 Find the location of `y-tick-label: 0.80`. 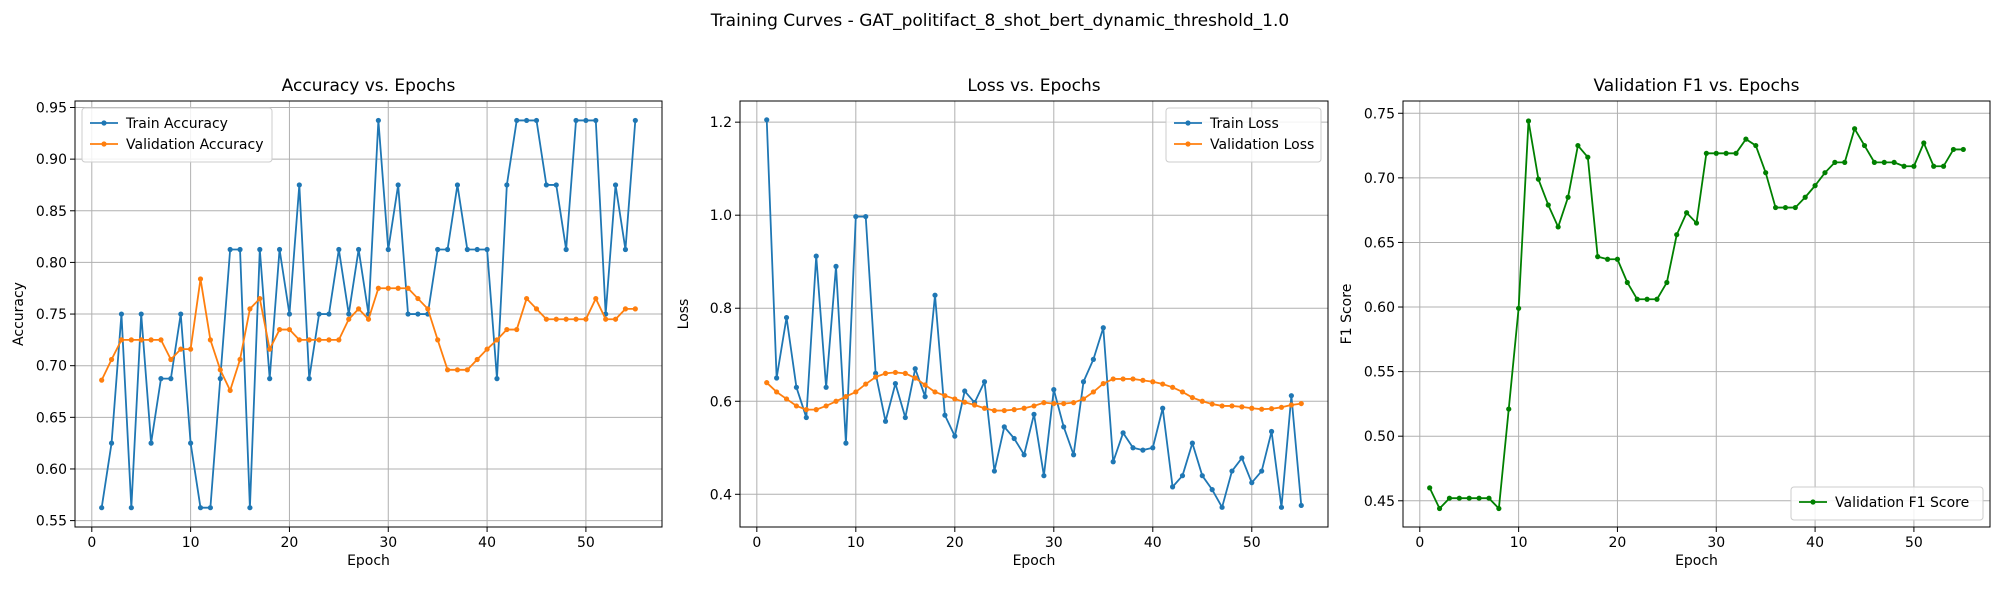

y-tick-label: 0.80 is located at coordinates (51, 263).